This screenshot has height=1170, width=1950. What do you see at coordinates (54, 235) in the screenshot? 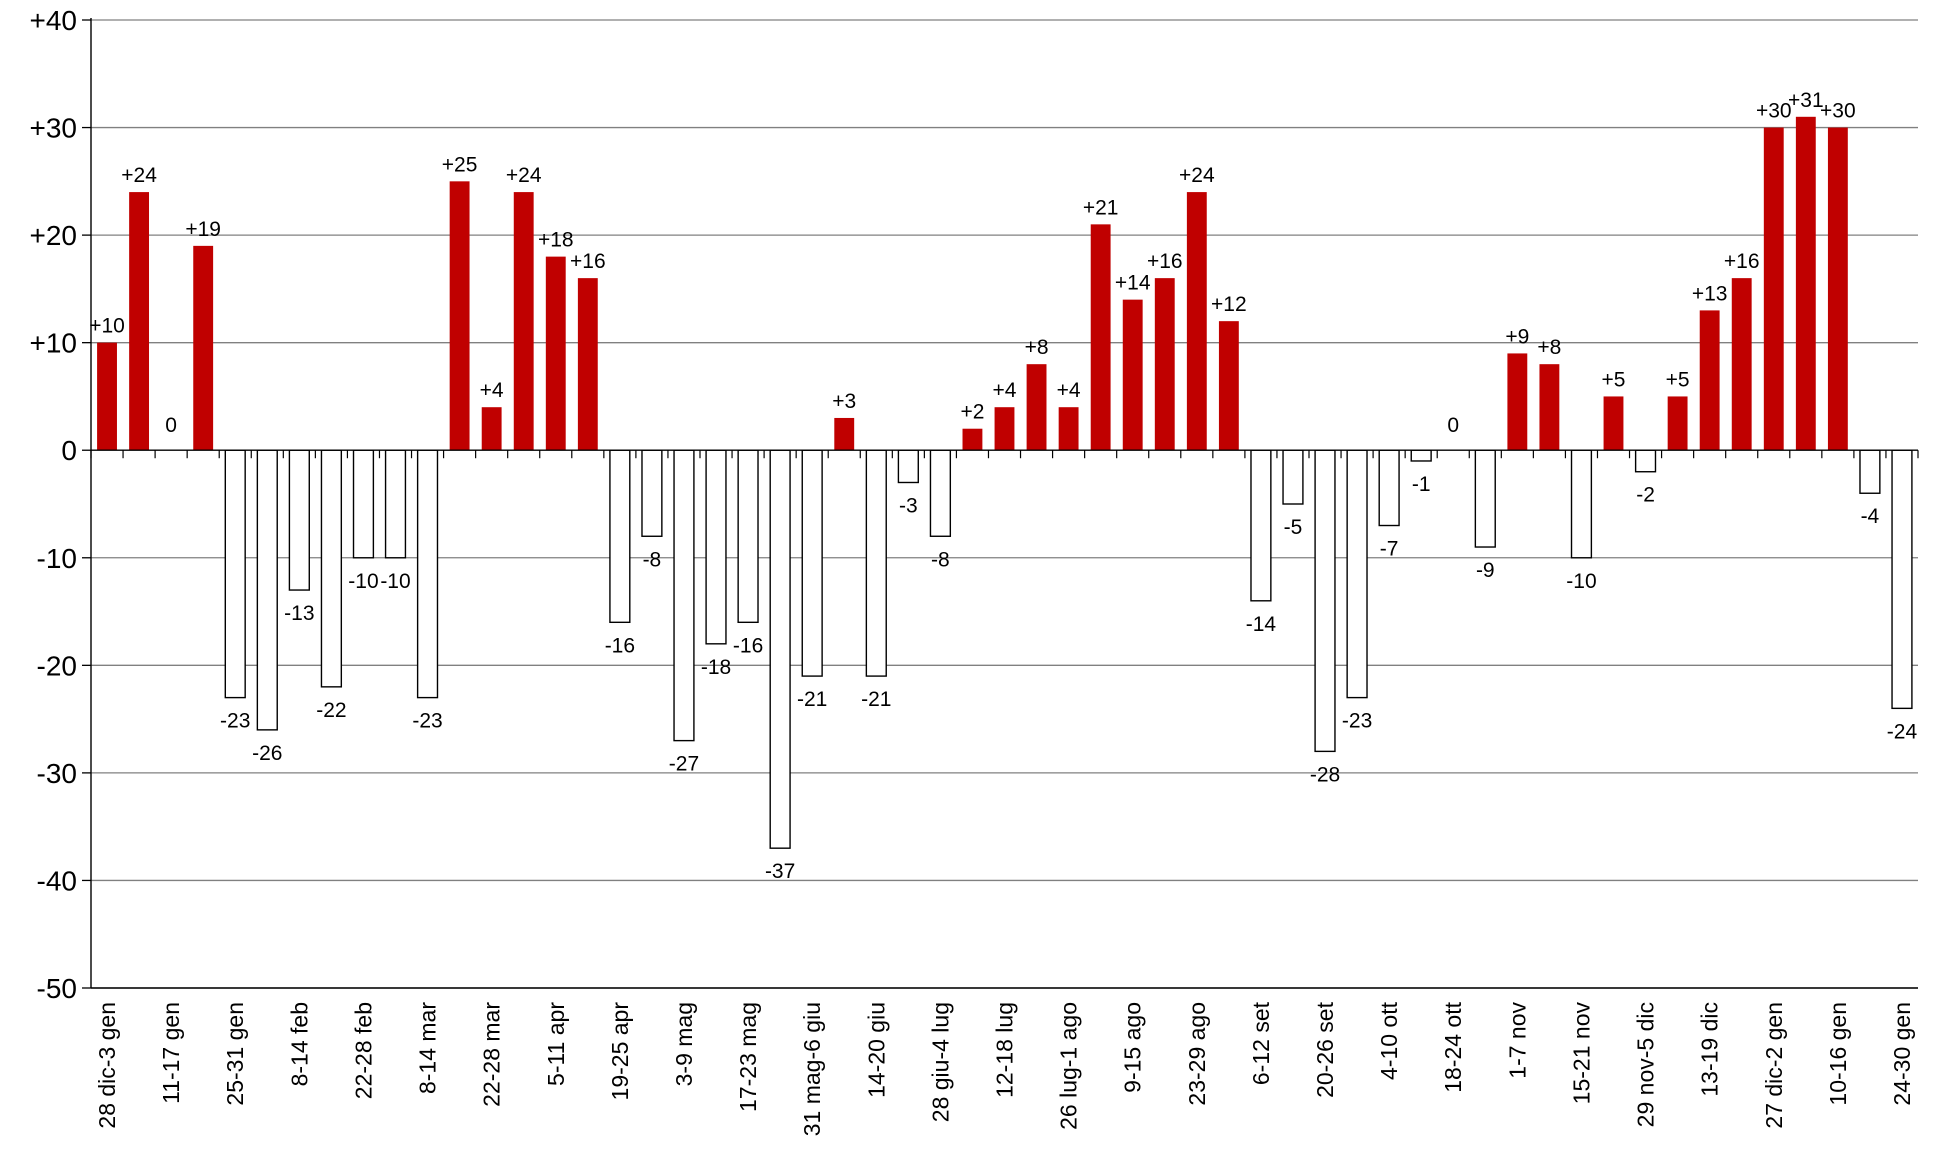
I see `y-tick-label: +20` at bounding box center [54, 235].